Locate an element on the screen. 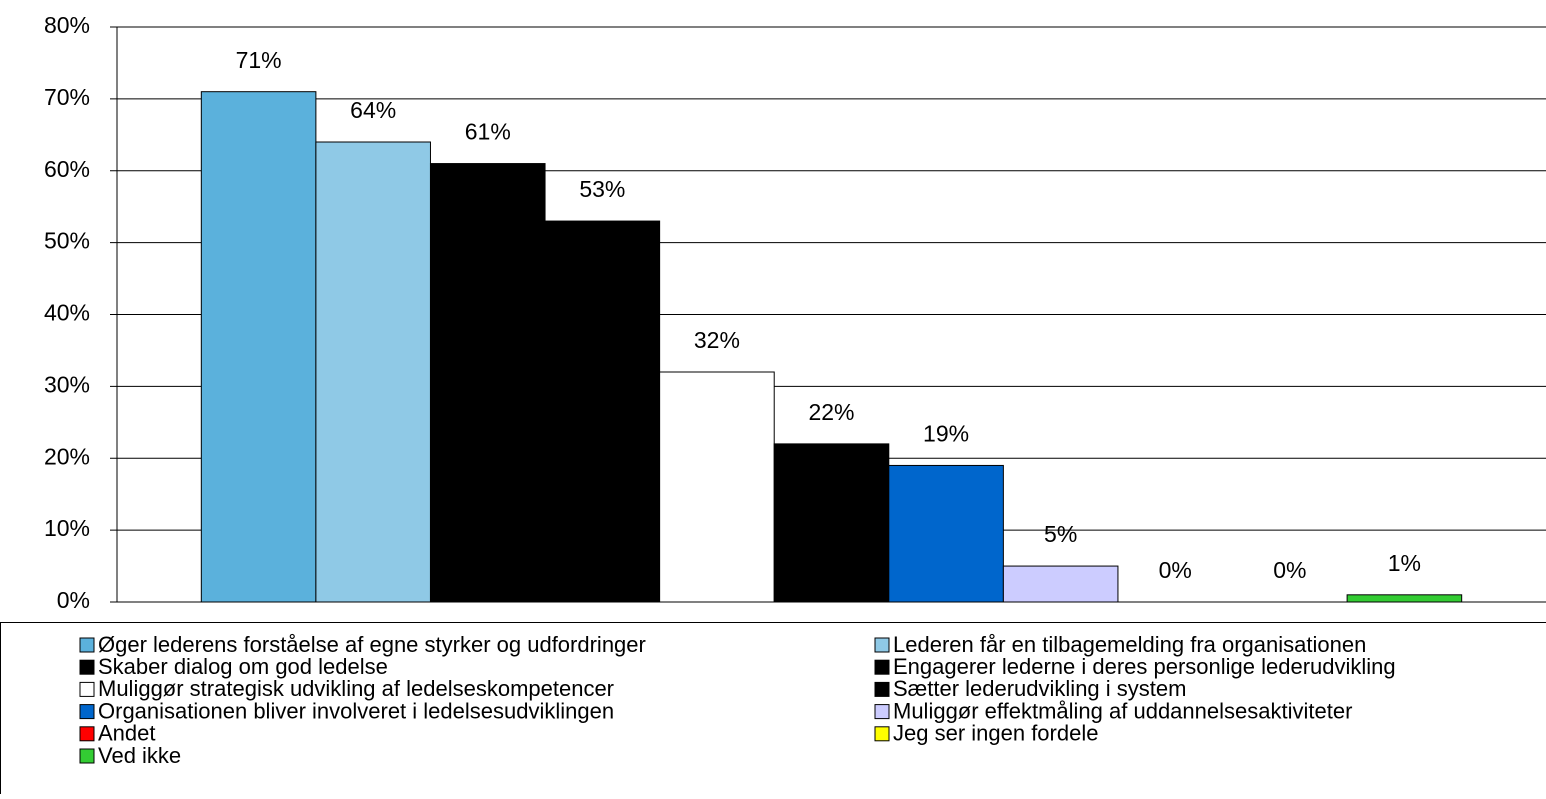 This screenshot has height=799, width=1546. y-tick-label: 70% is located at coordinates (67, 97).